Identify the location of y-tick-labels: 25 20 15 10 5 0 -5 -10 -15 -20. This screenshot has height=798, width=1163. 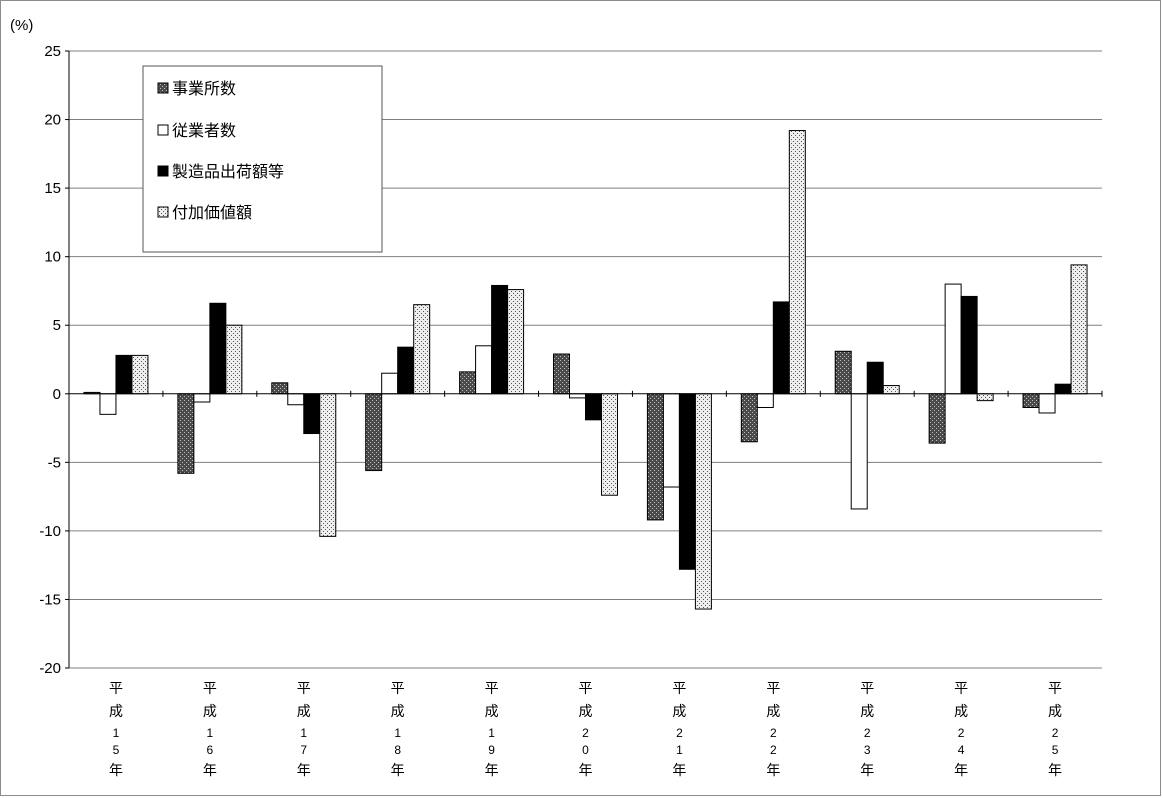
(50, 360).